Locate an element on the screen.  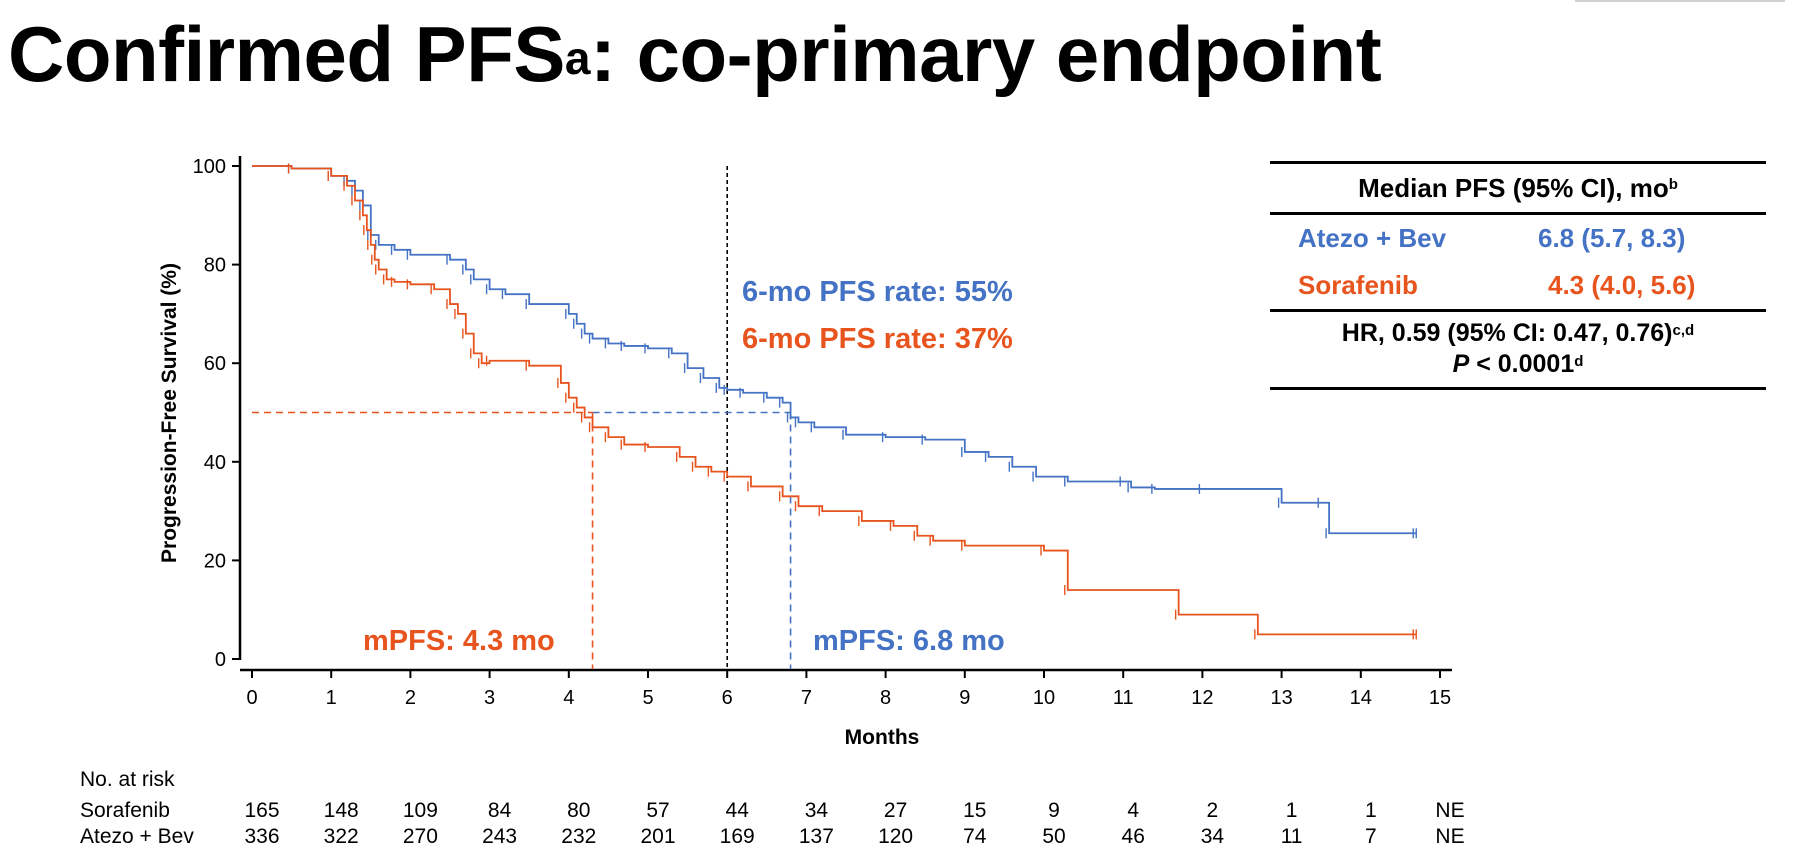
y-axis-label: Progression-Free Survival (%) is located at coordinates (169, 413).